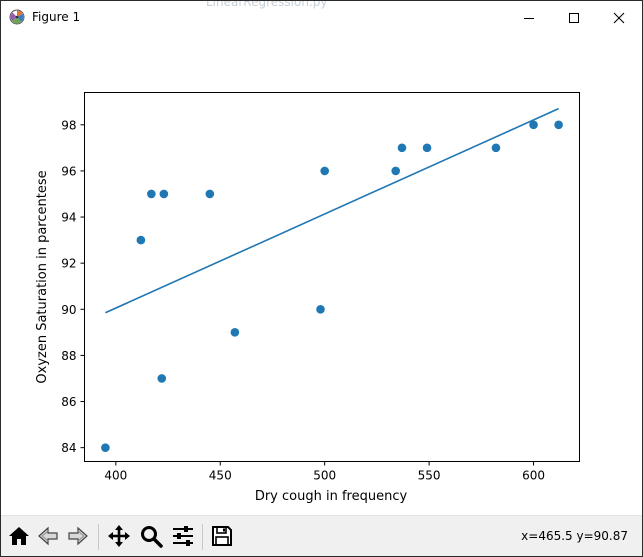 Image resolution: width=643 pixels, height=557 pixels. I want to click on x-axis-label: Dry cough in frequency, so click(331, 496).